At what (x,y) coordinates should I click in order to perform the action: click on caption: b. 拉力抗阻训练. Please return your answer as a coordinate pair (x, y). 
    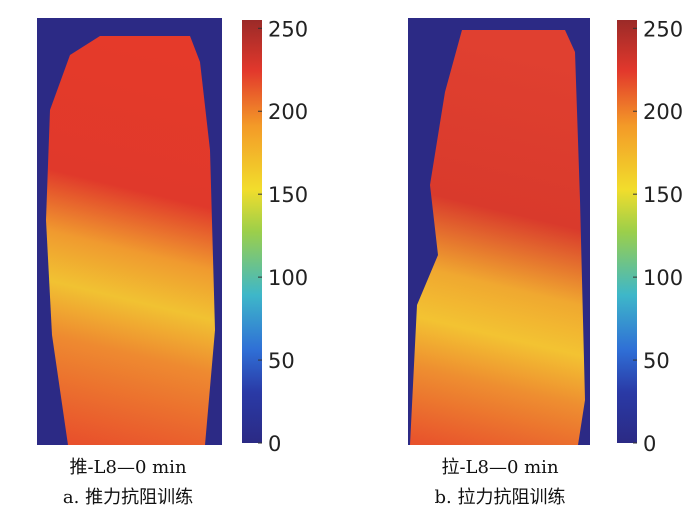
    Looking at the image, I should click on (500, 497).